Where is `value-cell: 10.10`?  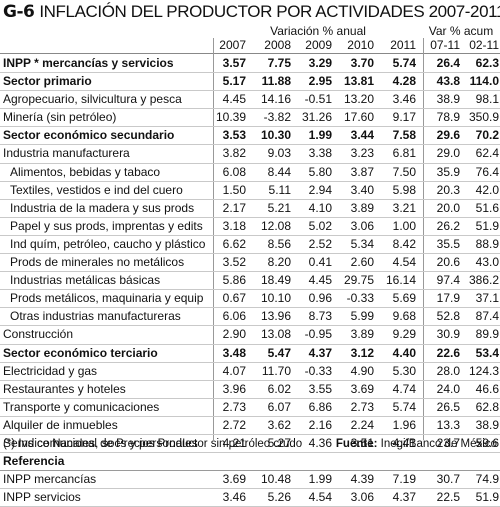 value-cell: 10.10 is located at coordinates (275, 298).